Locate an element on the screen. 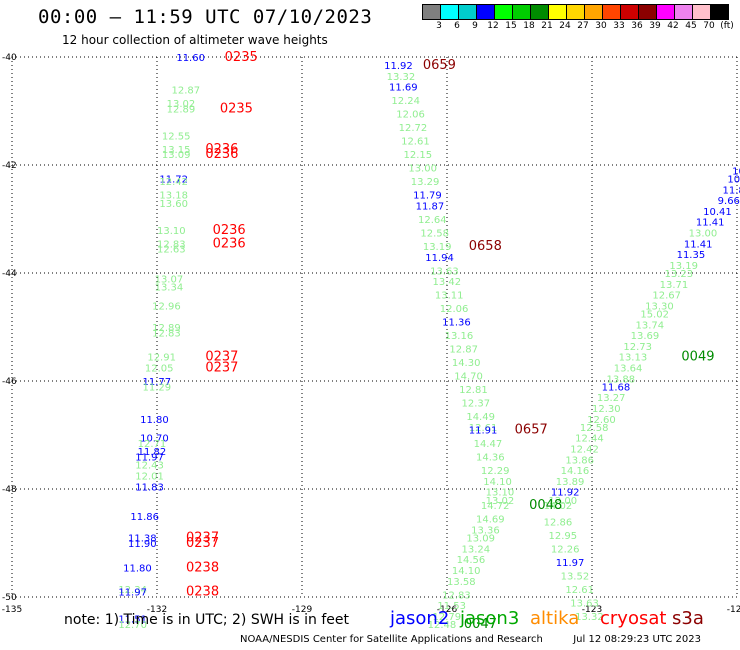  x-tick-label: -126 is located at coordinates (447, 610).